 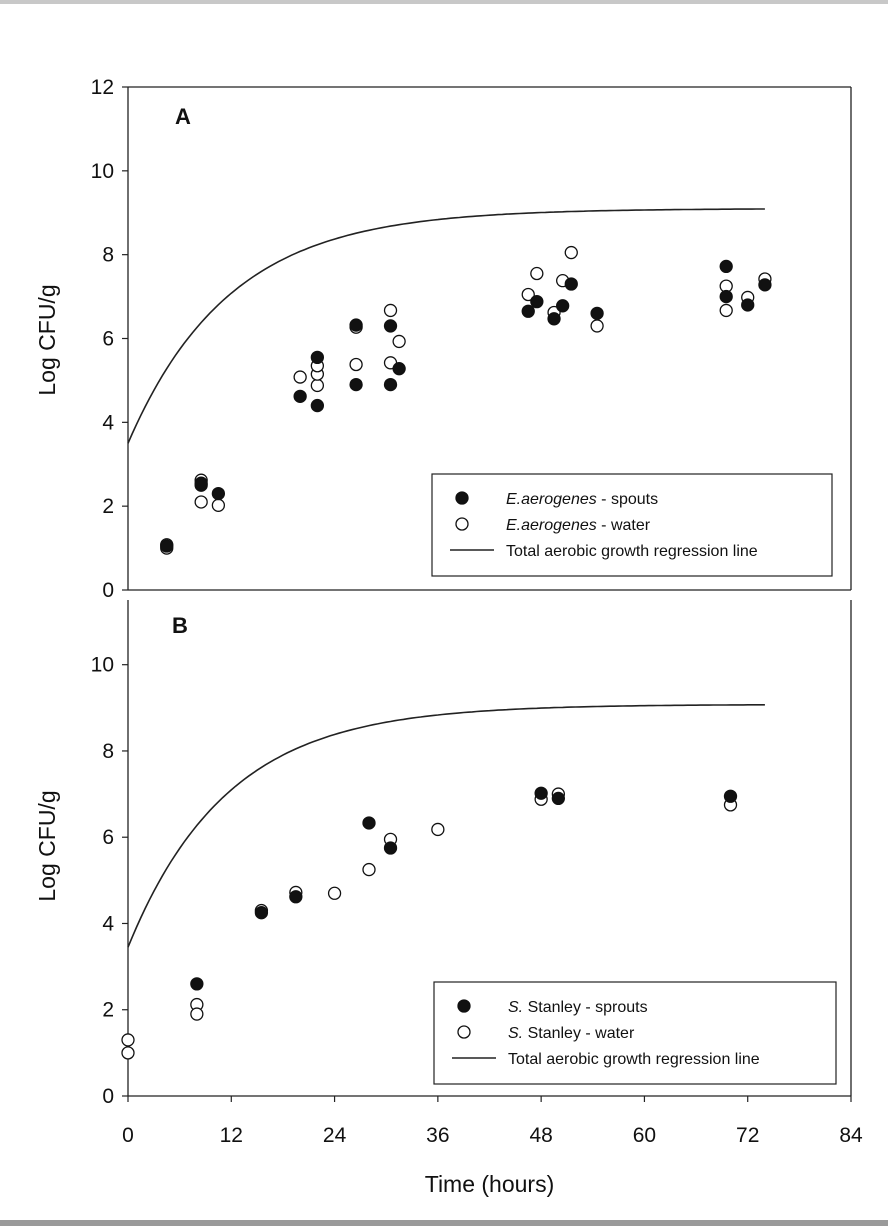 What do you see at coordinates (102, 87) in the screenshot?
I see `y-tick-label: 12` at bounding box center [102, 87].